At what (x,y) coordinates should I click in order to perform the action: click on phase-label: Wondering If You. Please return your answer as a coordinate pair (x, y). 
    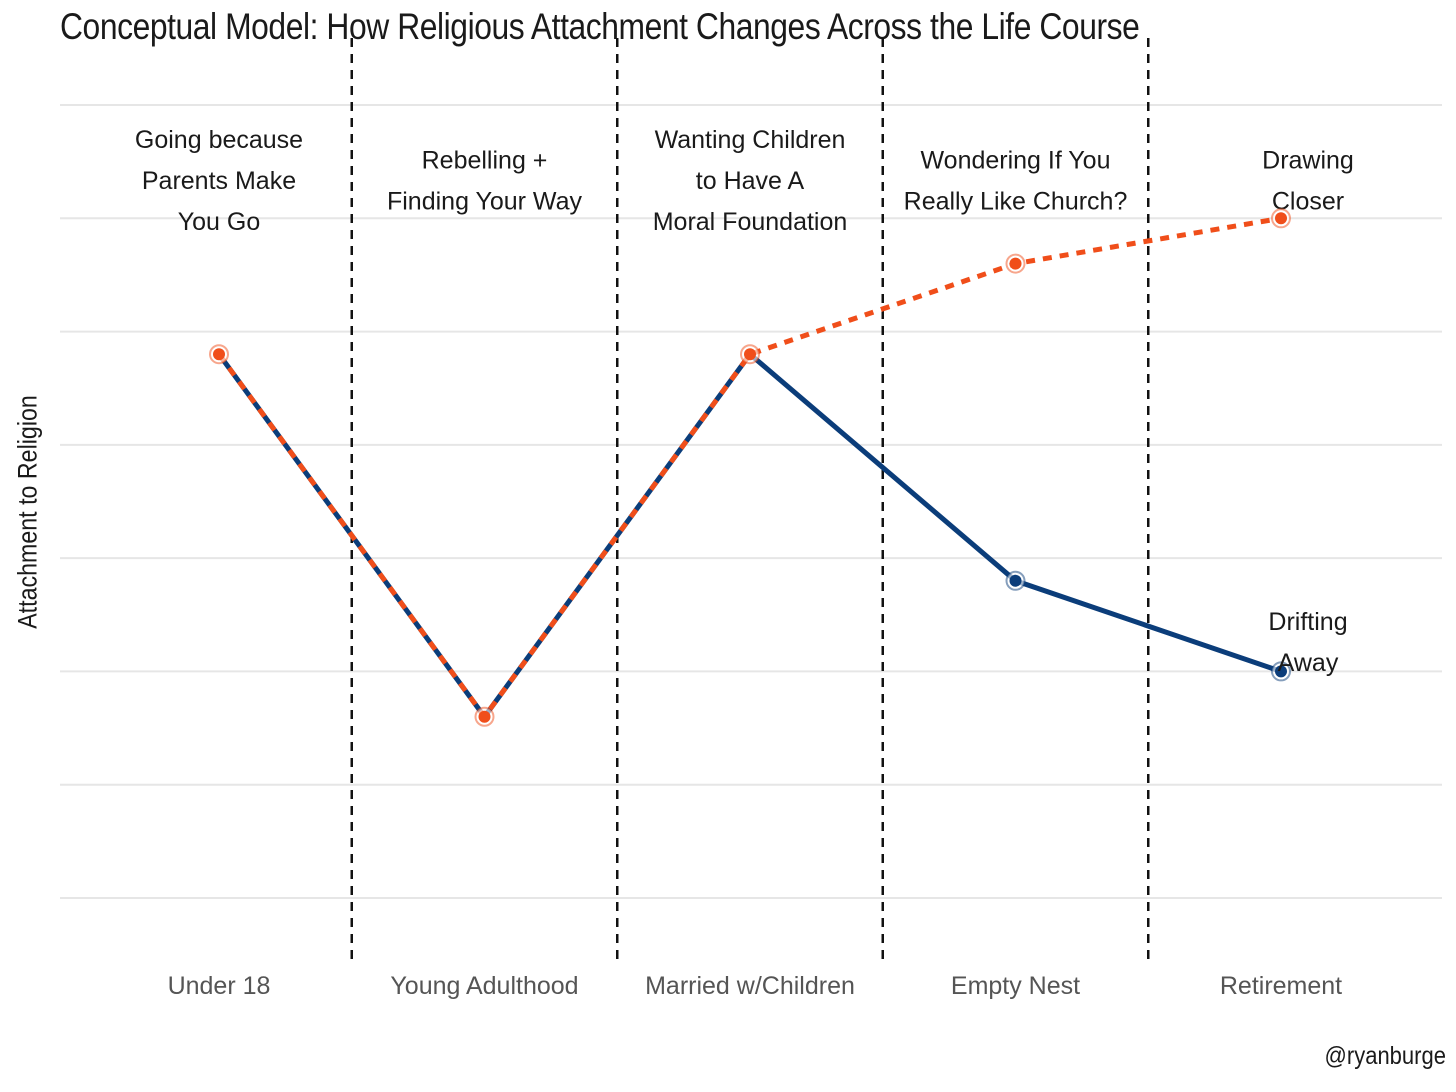
    Looking at the image, I should click on (1016, 161).